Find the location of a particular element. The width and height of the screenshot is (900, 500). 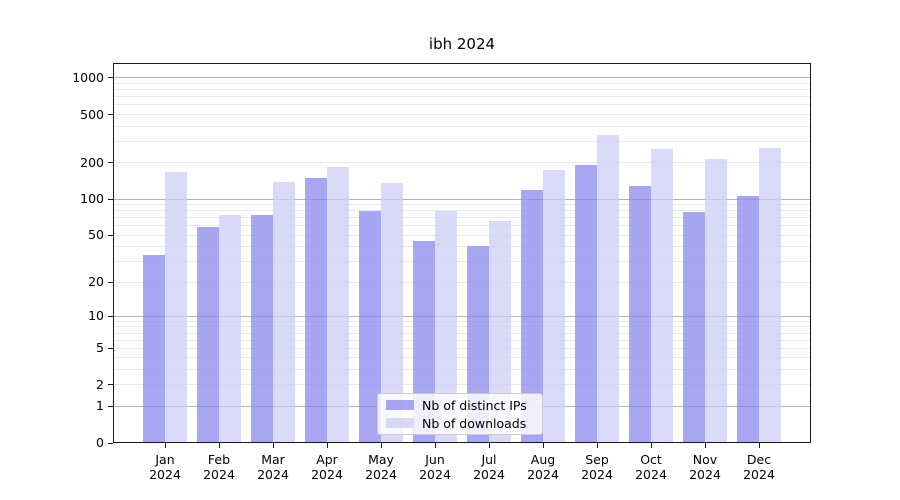

x-tick-mark-nov is located at coordinates (705, 445).